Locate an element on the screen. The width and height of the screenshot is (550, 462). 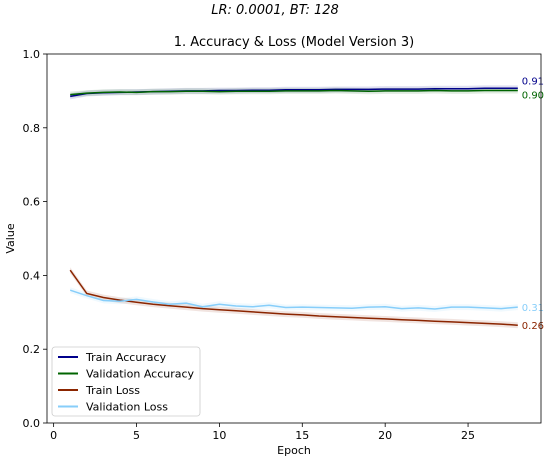
legend-label: Validation Loss is located at coordinates (127, 407).